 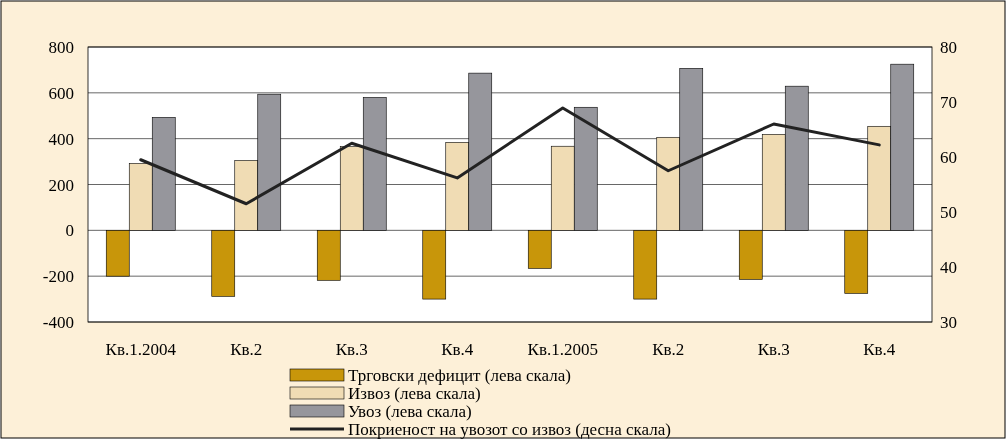 What do you see at coordinates (69, 231) in the screenshot?
I see `y-tick-label: 0` at bounding box center [69, 231].